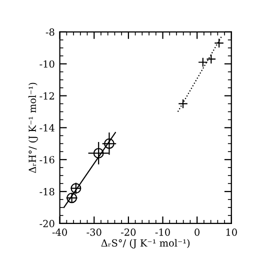  What do you see at coordinates (47, 224) in the screenshot?
I see `y-tick-label: -20` at bounding box center [47, 224].